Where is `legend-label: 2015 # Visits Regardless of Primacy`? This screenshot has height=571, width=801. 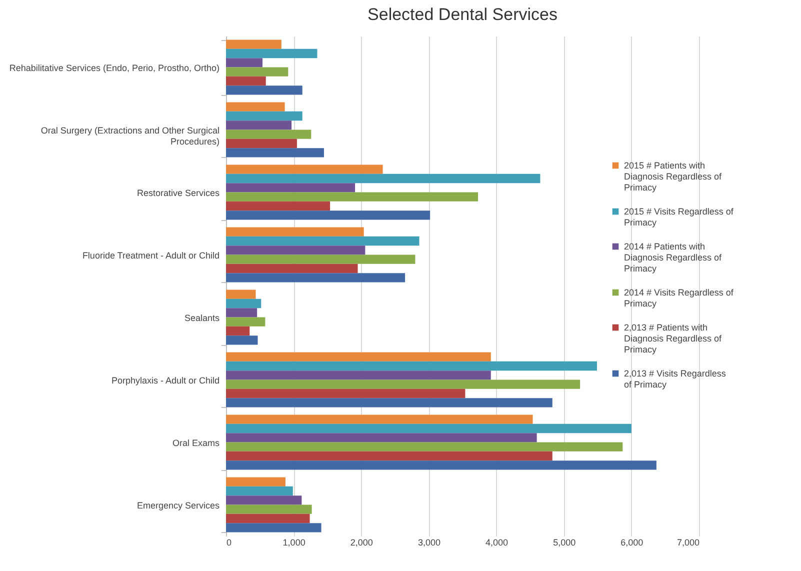 legend-label: 2015 # Visits Regardless of Primacy is located at coordinates (679, 217).